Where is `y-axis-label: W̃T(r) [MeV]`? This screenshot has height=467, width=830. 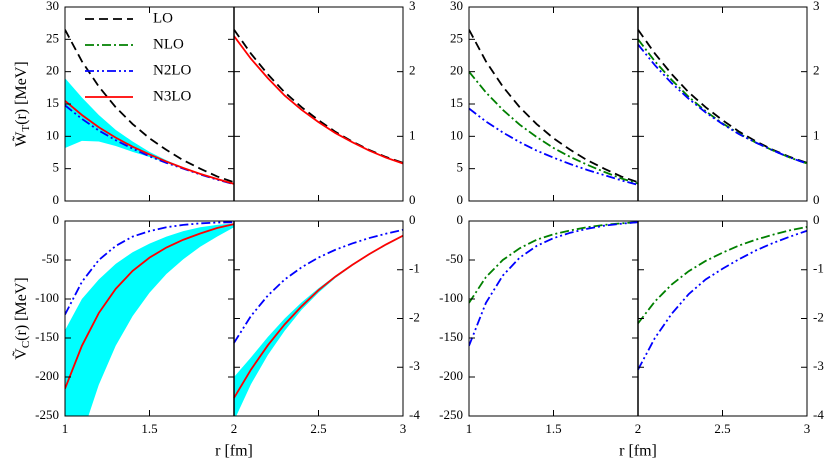 y-axis-label: W̃T(r) [MeV] is located at coordinates (22, 103).